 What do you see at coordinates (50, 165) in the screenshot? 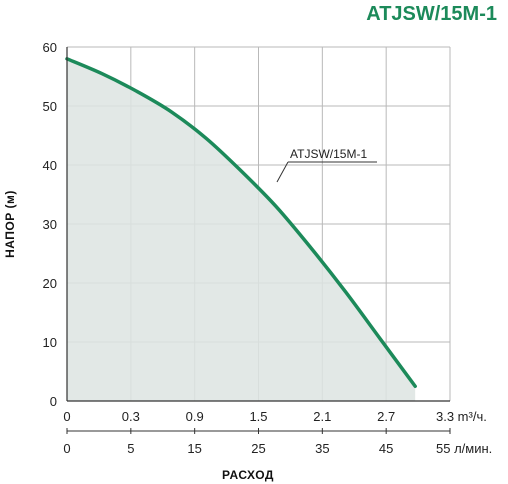
I see `y-tick-label: 40` at bounding box center [50, 165].